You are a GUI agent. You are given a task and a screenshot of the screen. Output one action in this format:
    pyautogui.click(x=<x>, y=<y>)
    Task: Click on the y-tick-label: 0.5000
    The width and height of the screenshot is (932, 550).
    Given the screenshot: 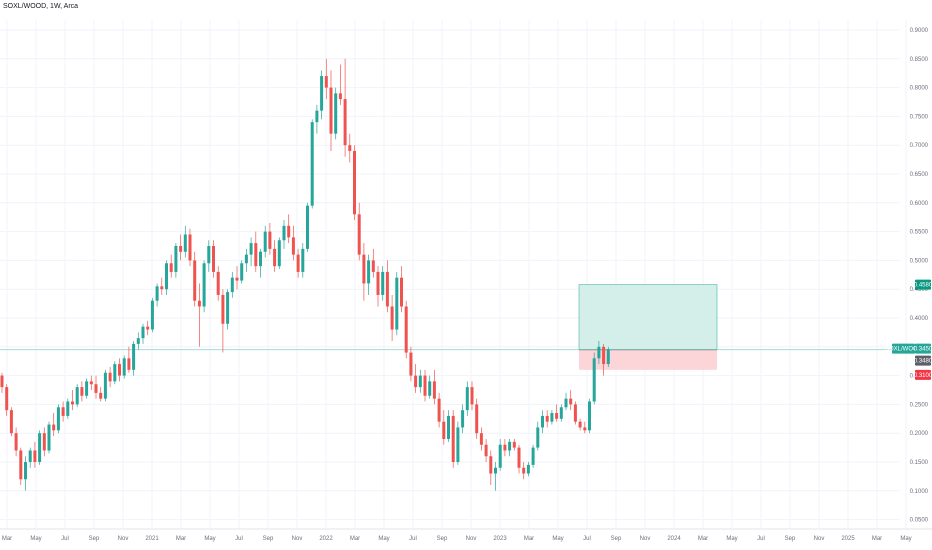 What is the action you would take?
    pyautogui.click(x=919, y=261)
    